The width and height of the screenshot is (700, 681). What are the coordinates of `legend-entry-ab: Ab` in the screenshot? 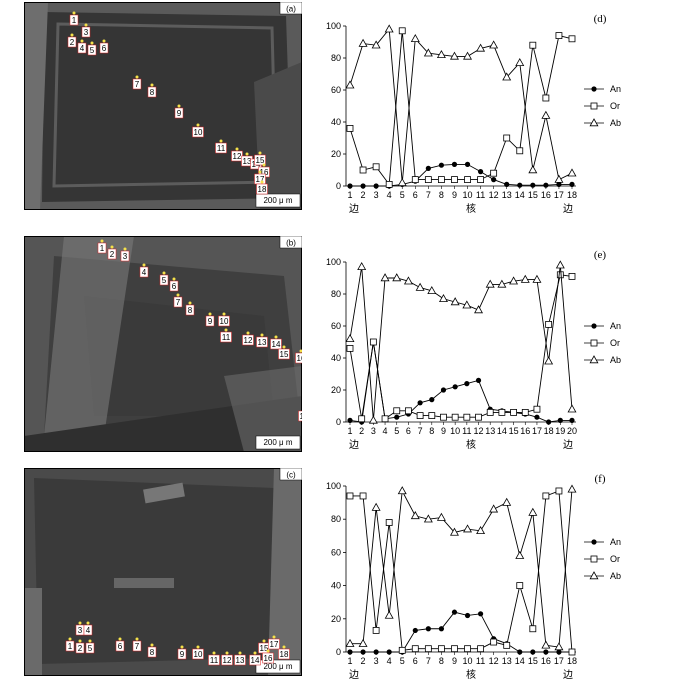 It's located at (602, 123).